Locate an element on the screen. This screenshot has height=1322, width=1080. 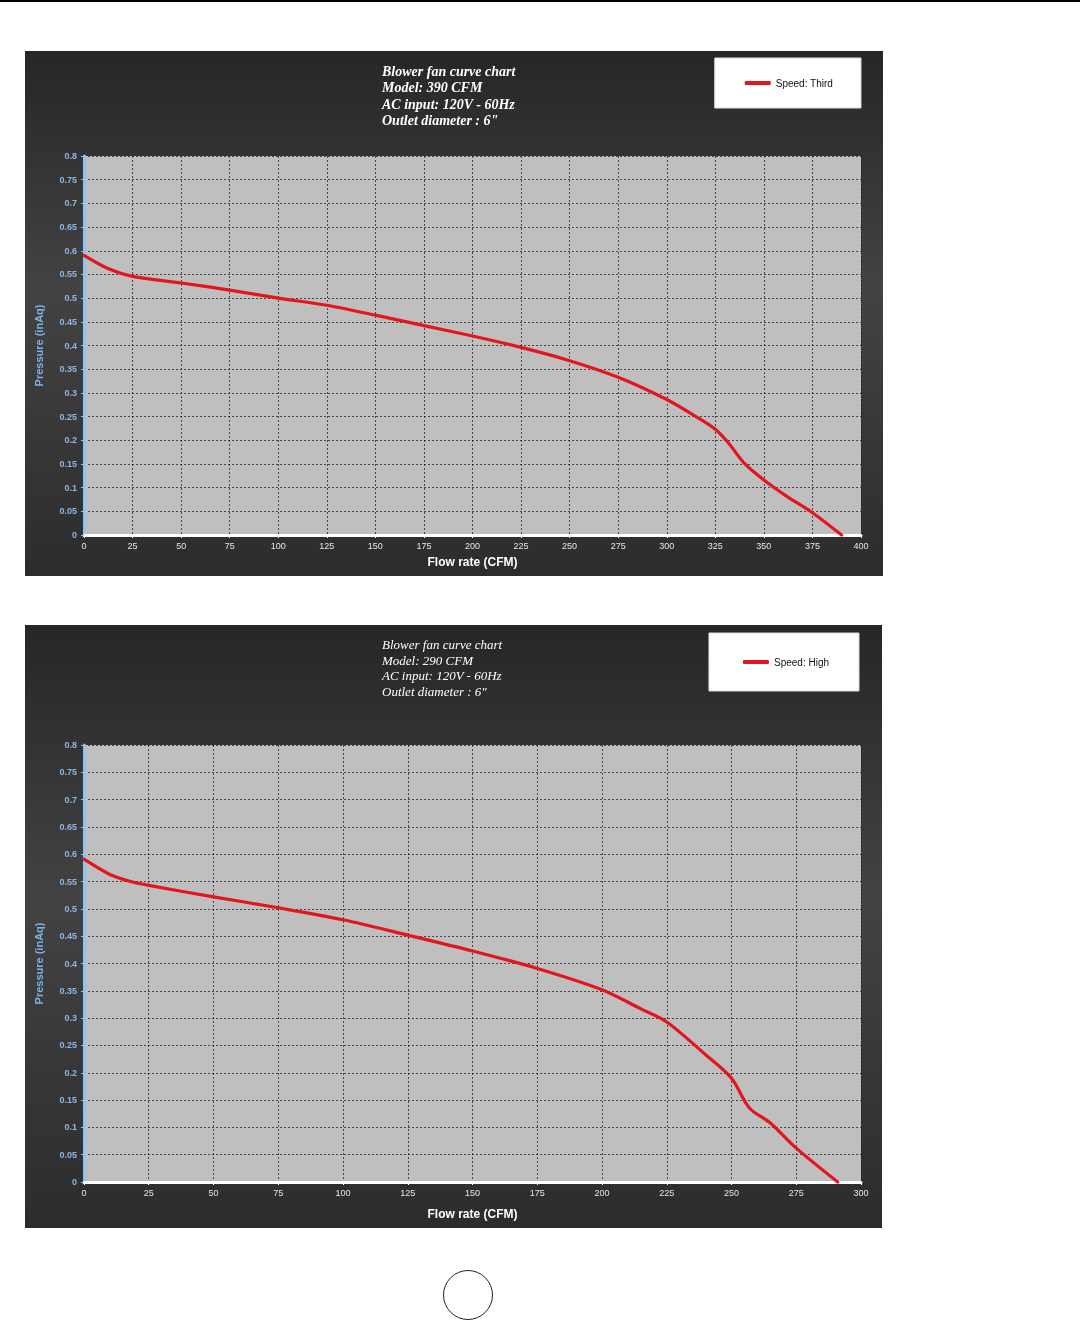
x-tick-label: 375 is located at coordinates (812, 545).